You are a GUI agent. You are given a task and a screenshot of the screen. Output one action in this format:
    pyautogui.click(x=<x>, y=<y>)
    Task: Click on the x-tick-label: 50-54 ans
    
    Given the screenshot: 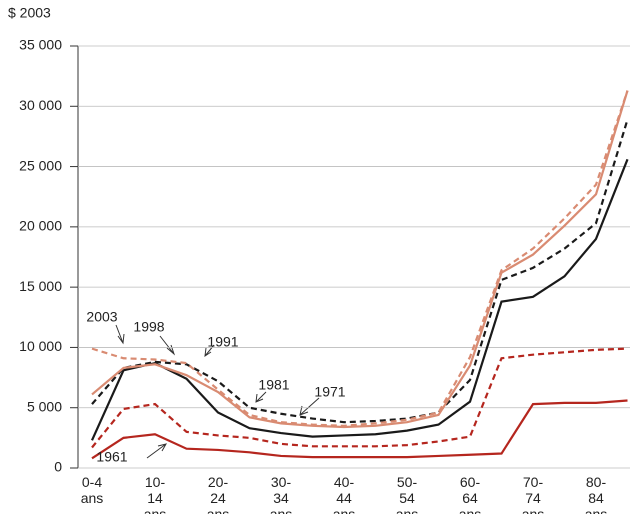 What is the action you would take?
    pyautogui.click(x=407, y=494)
    